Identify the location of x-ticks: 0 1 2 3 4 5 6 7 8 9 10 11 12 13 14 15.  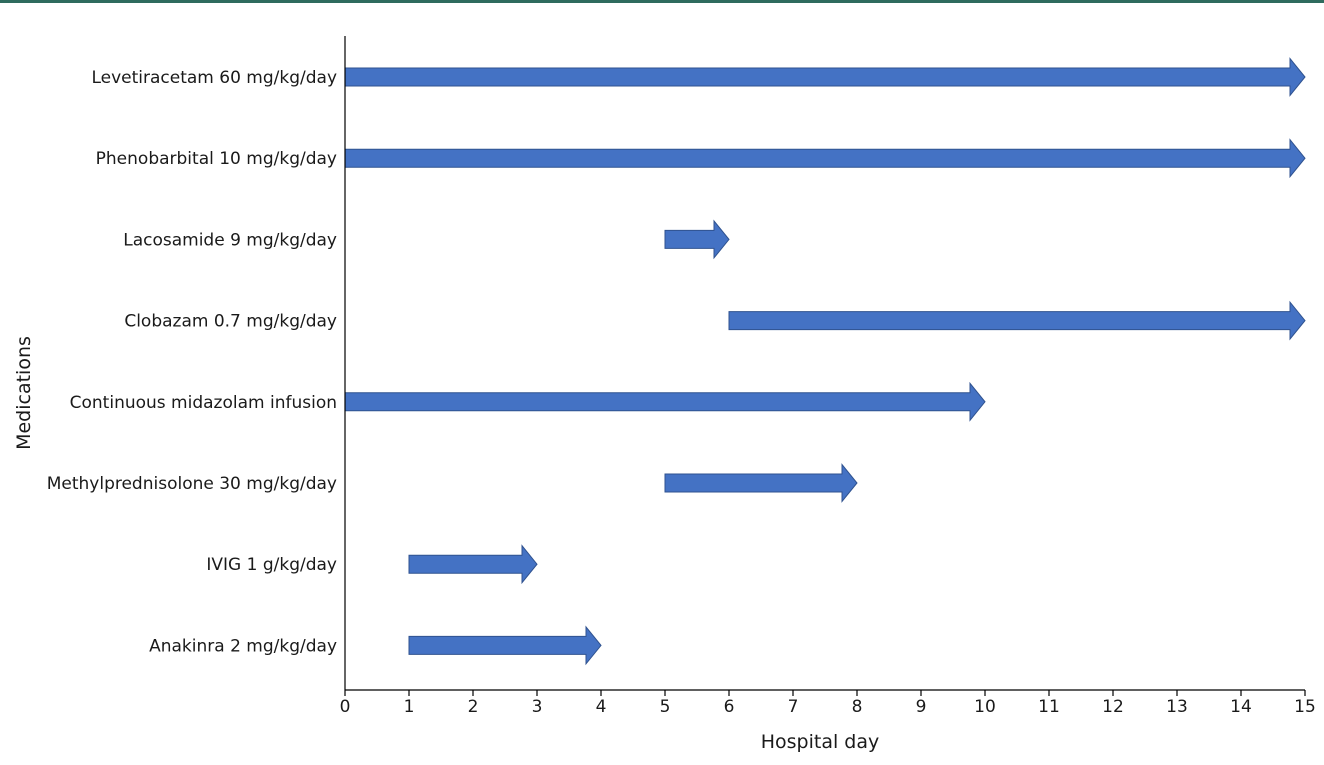
(828, 703).